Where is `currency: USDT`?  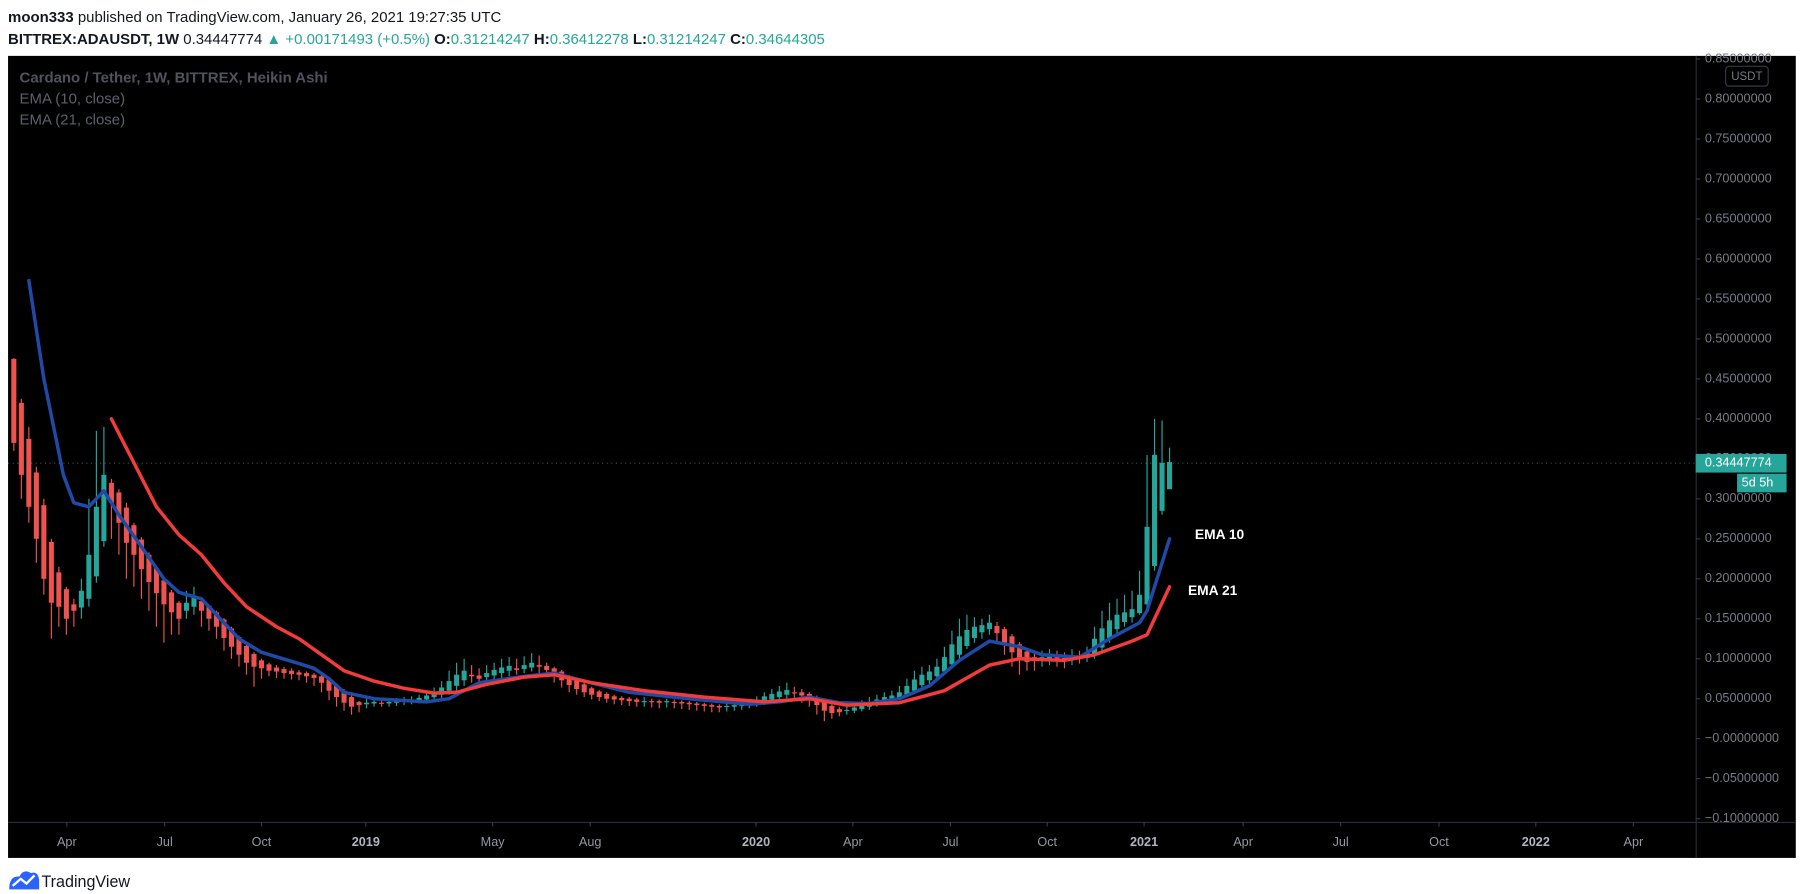 currency: USDT is located at coordinates (1746, 77).